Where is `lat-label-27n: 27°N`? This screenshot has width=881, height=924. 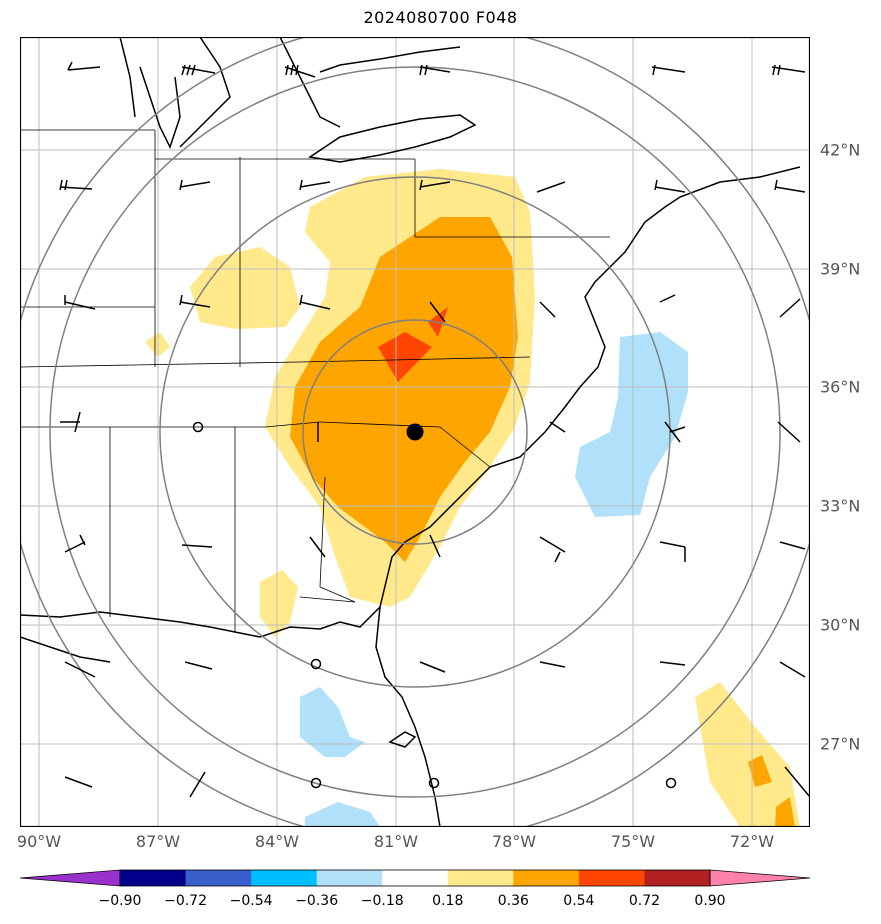
lat-label-27n: 27°N is located at coordinates (840, 744).